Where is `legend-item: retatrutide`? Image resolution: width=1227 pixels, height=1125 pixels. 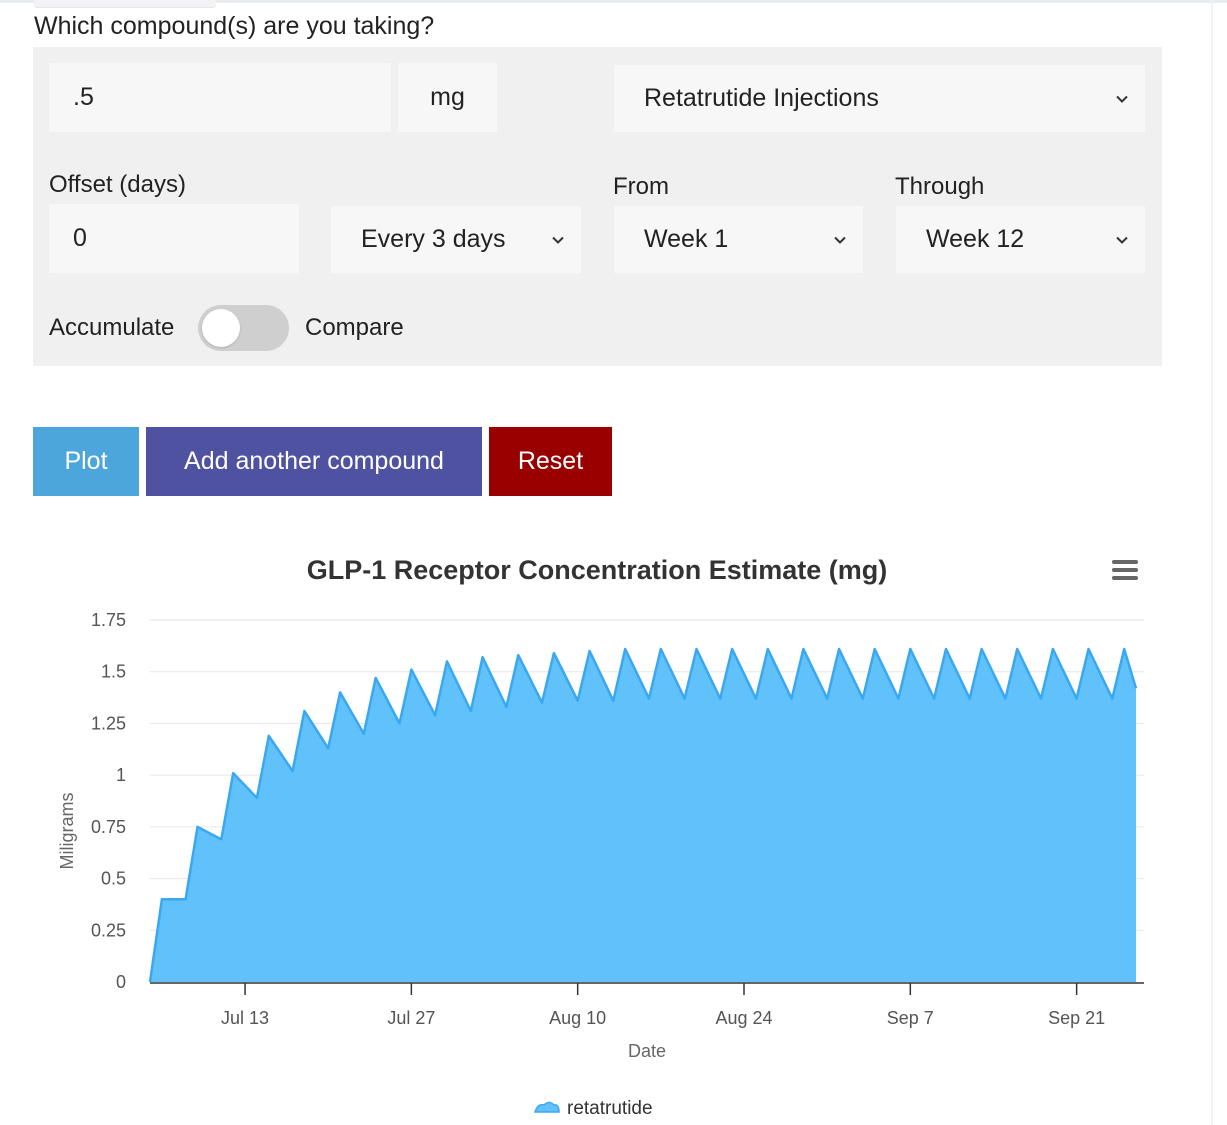
legend-item: retatrutide is located at coordinates (593, 1108).